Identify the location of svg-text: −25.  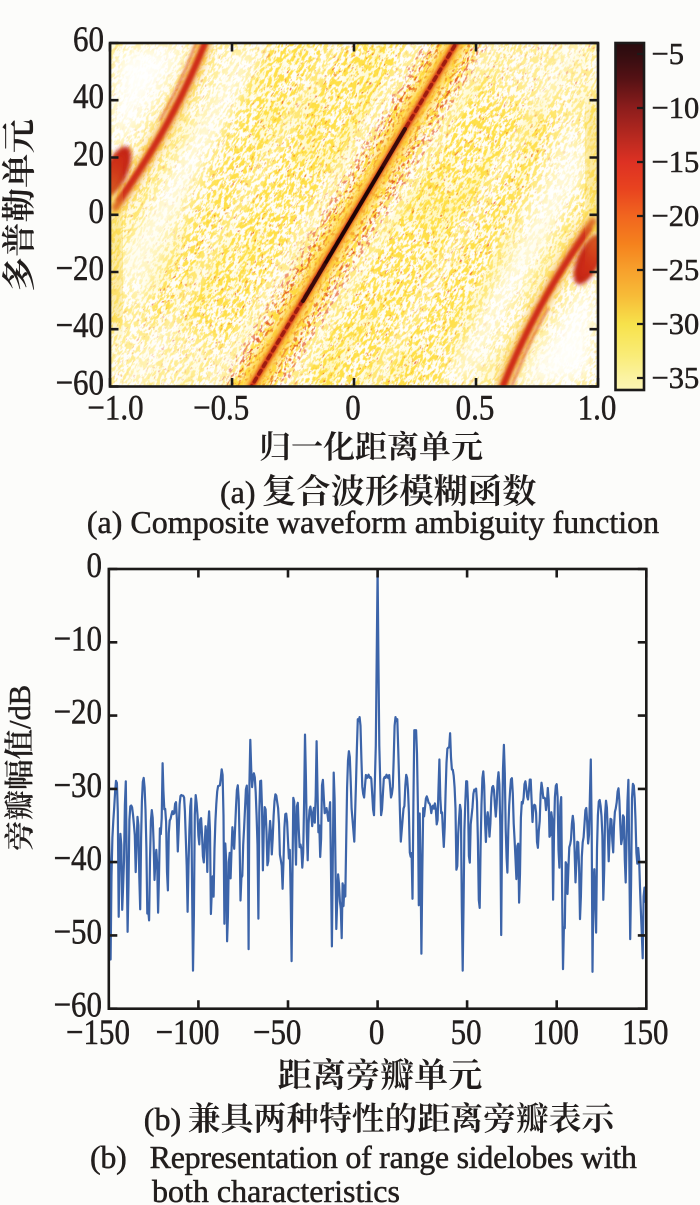
(676, 270).